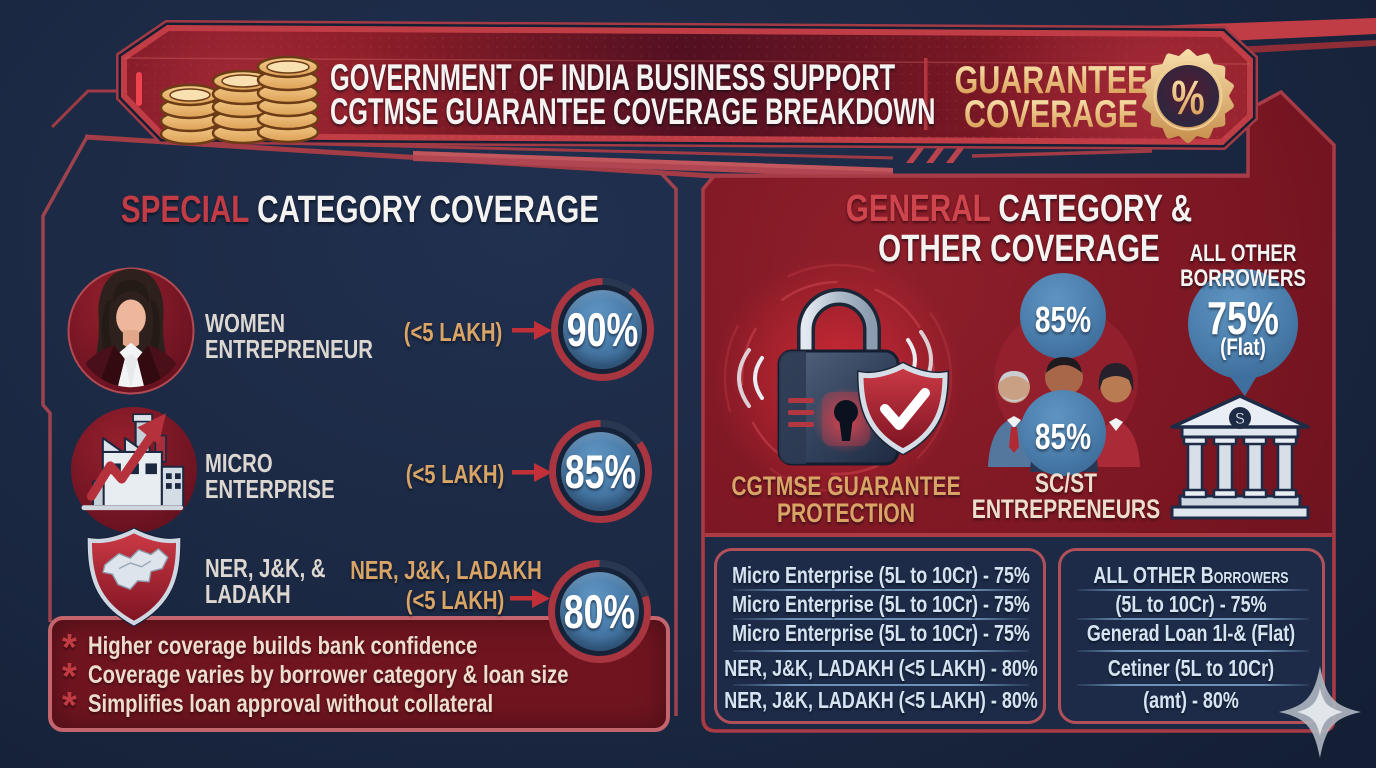 The image size is (1376, 768). What do you see at coordinates (1191, 633) in the screenshot?
I see `breakdown-right-row: Generad Loan 1l-& (Flat)` at bounding box center [1191, 633].